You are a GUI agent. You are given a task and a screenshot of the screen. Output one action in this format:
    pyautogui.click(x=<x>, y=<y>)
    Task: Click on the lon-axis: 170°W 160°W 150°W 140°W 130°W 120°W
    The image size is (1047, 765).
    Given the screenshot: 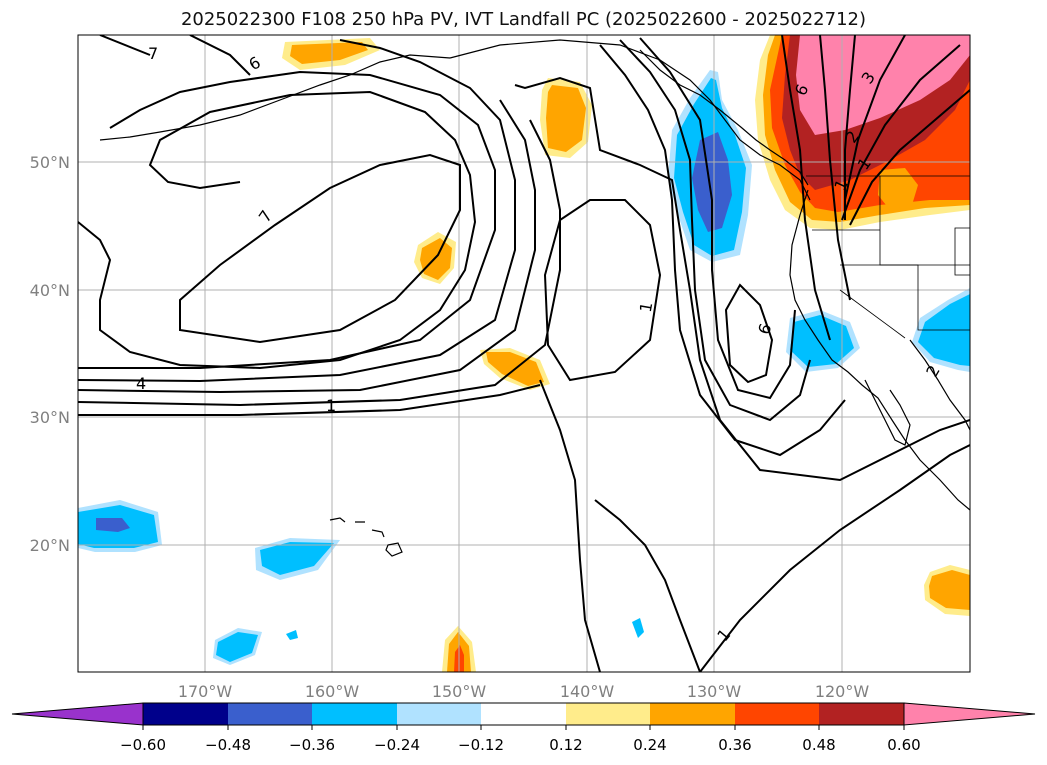 What is the action you would take?
    pyautogui.click(x=524, y=691)
    